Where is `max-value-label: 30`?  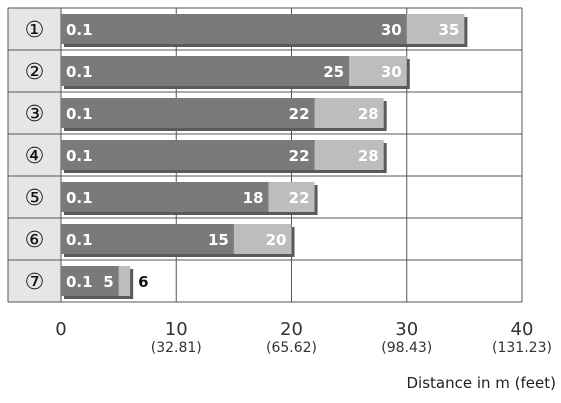 max-value-label: 30 is located at coordinates (391, 72).